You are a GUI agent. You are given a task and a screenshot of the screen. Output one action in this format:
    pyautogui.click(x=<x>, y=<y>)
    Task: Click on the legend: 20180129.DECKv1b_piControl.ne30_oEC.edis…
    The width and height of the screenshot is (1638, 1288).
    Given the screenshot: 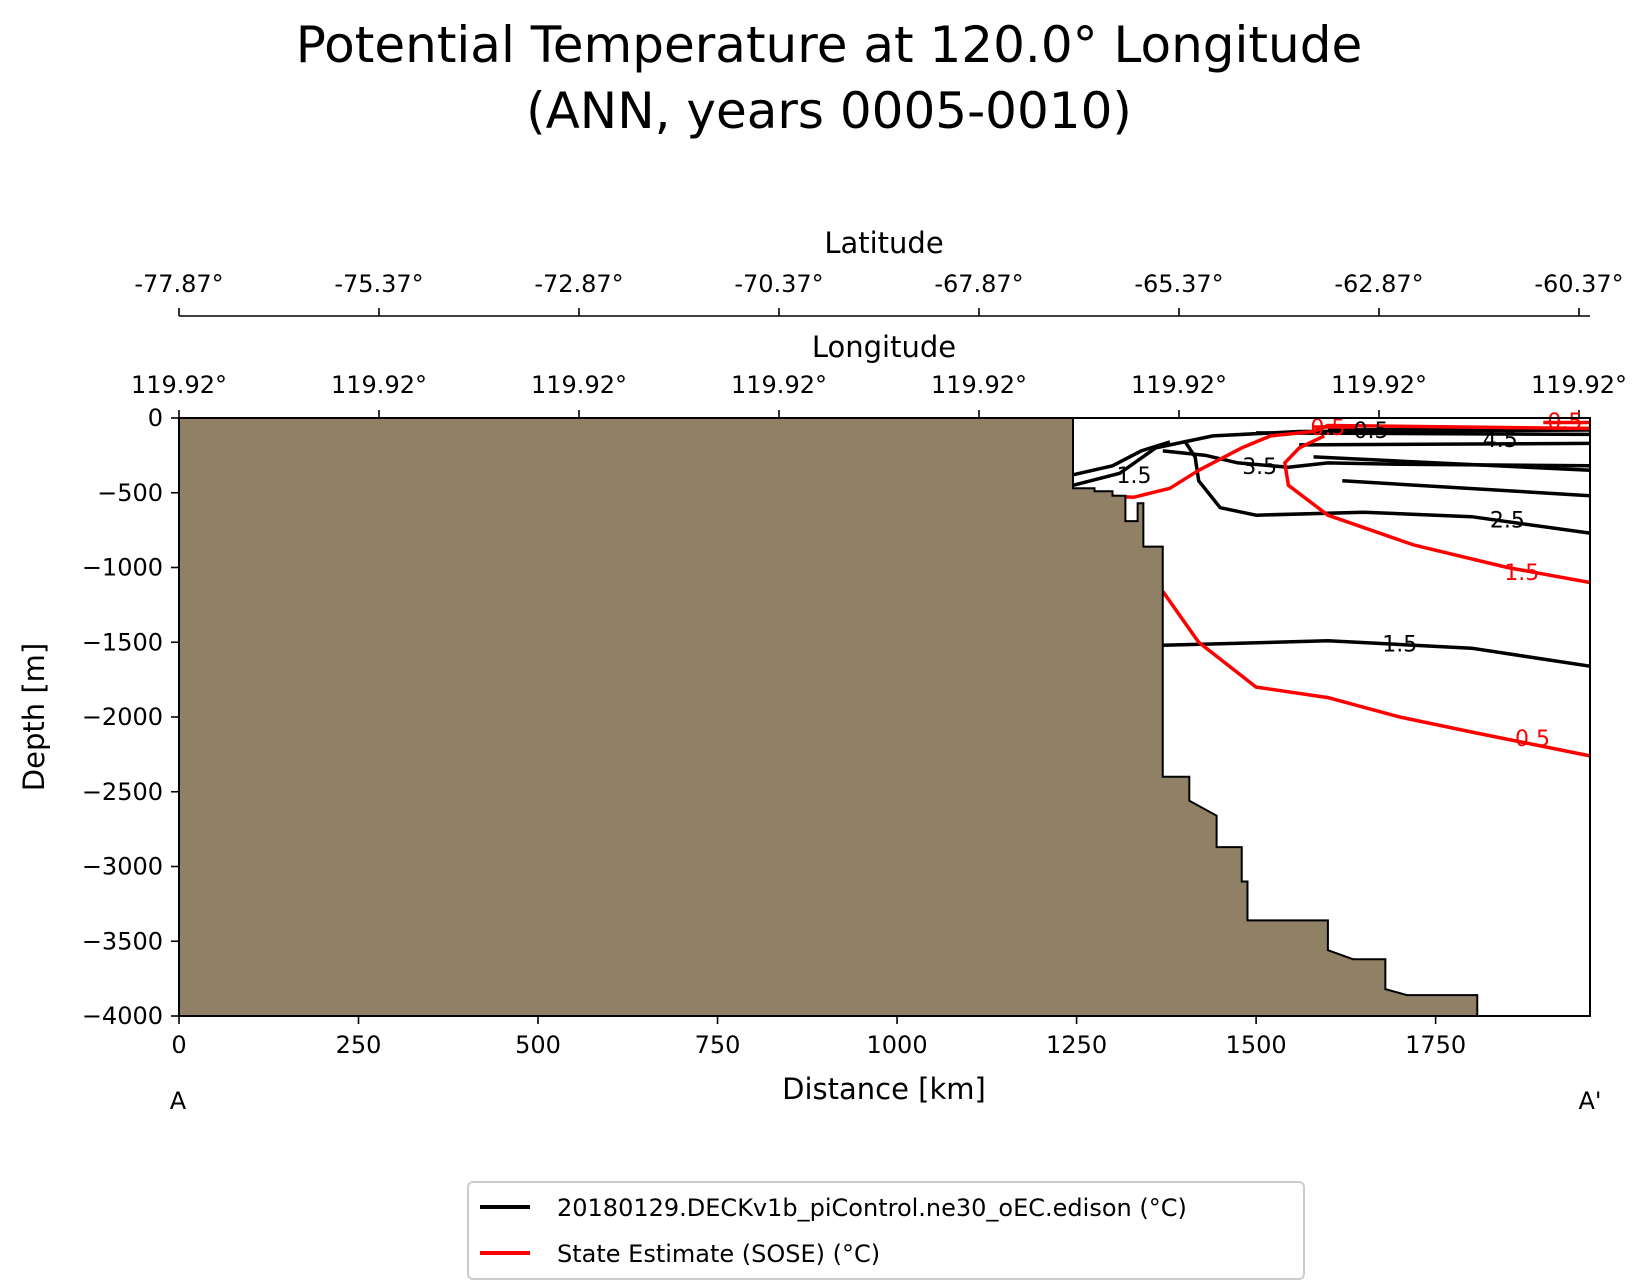 What is the action you would take?
    pyautogui.click(x=886, y=1230)
    